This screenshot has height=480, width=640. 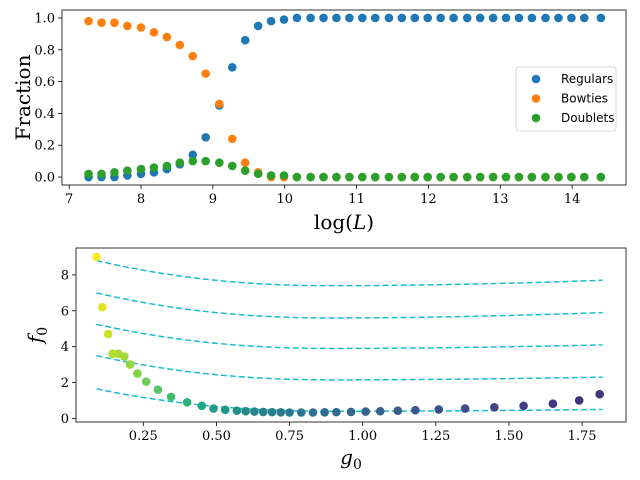 What do you see at coordinates (44, 50) in the screenshot?
I see `top-ytick-label: 0.8` at bounding box center [44, 50].